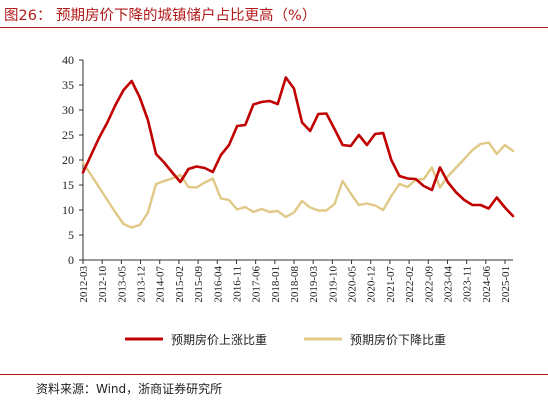  I want to click on x-tick-label: 2016-04, so click(218, 284).